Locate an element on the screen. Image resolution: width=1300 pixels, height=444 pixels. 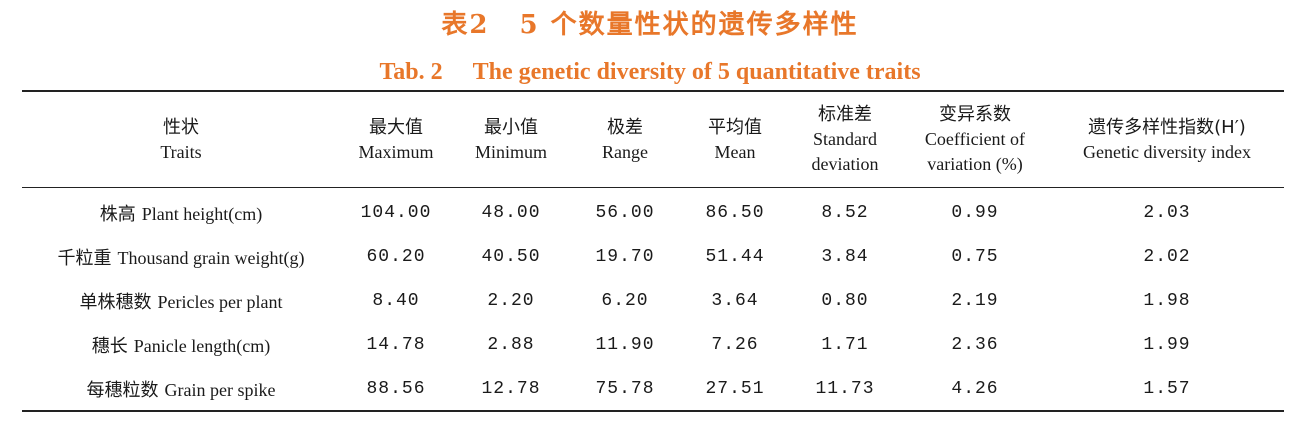
column-header-chinese: 最大值 is located at coordinates (396, 127).